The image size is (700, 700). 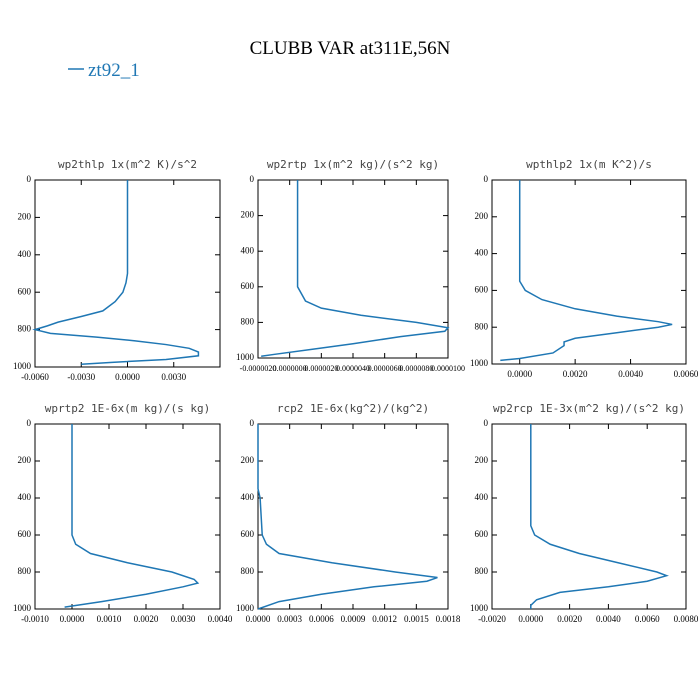 What do you see at coordinates (350, 48) in the screenshot?
I see `figure-title: CLUBB VAR at311E,56N` at bounding box center [350, 48].